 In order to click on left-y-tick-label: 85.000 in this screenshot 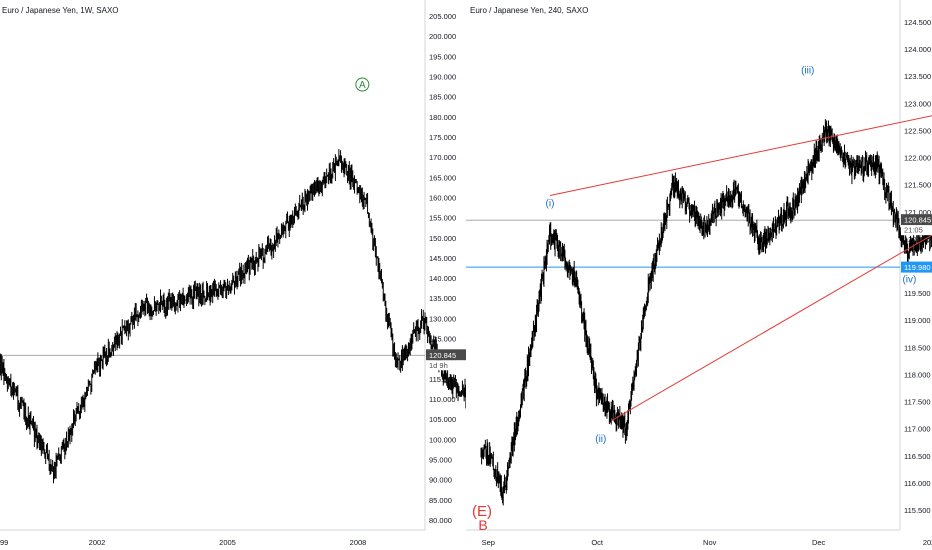, I will do `click(440, 500)`.